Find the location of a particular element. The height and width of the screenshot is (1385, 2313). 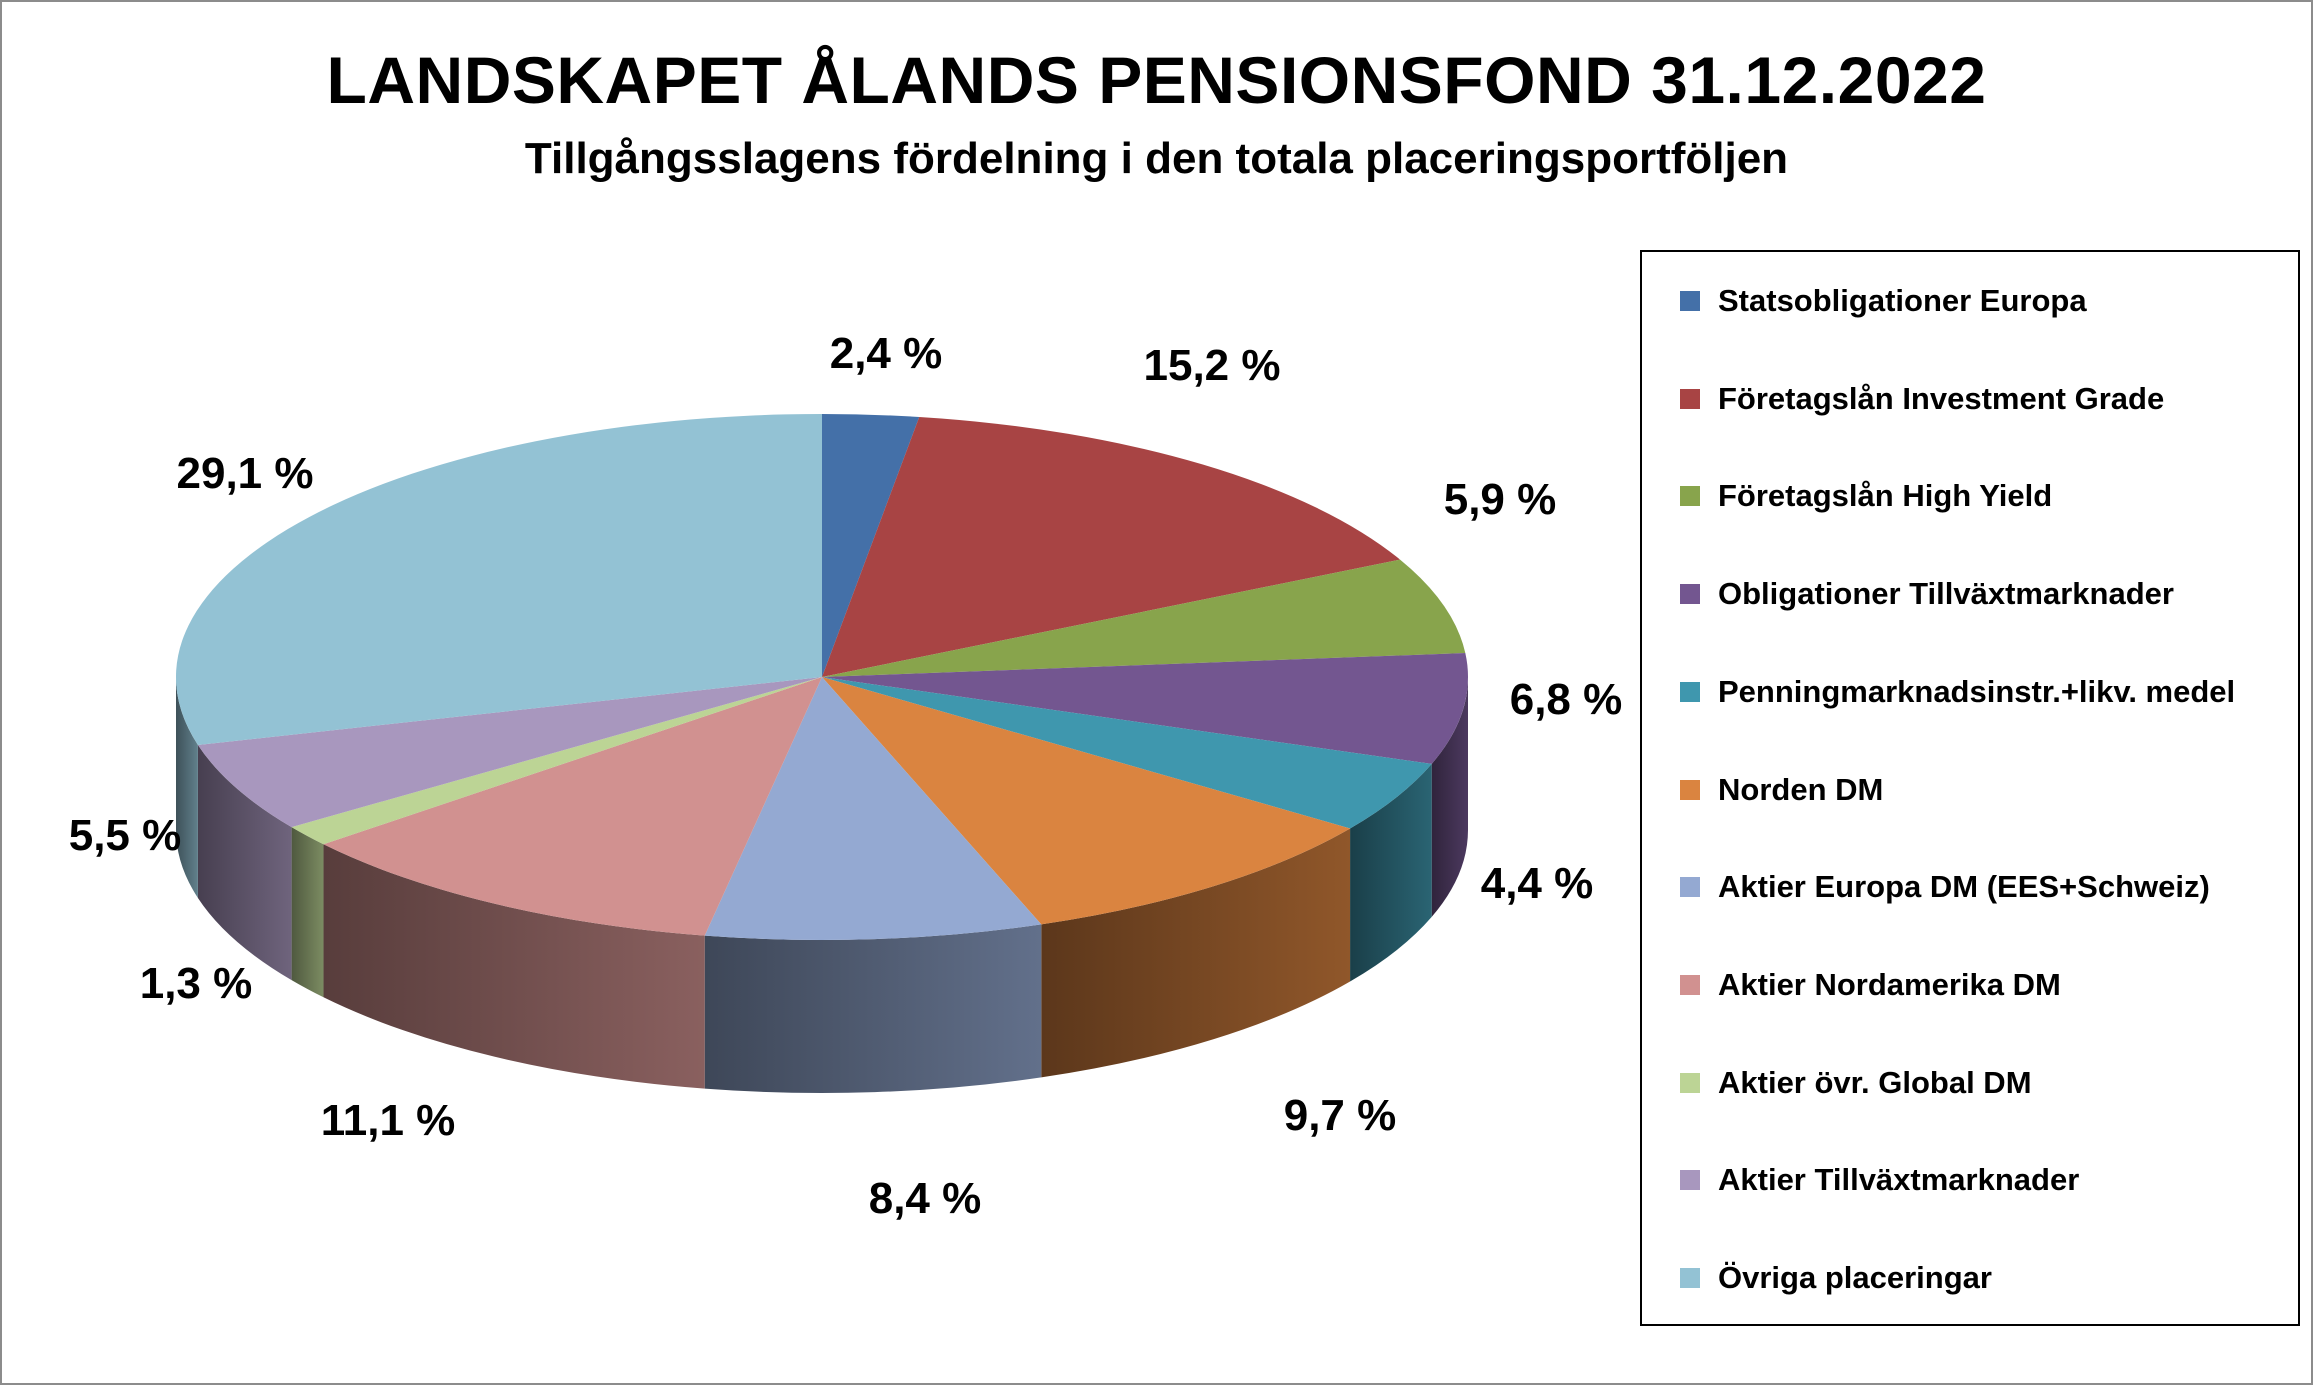

data-label-10: 5,5 % is located at coordinates (125, 835).